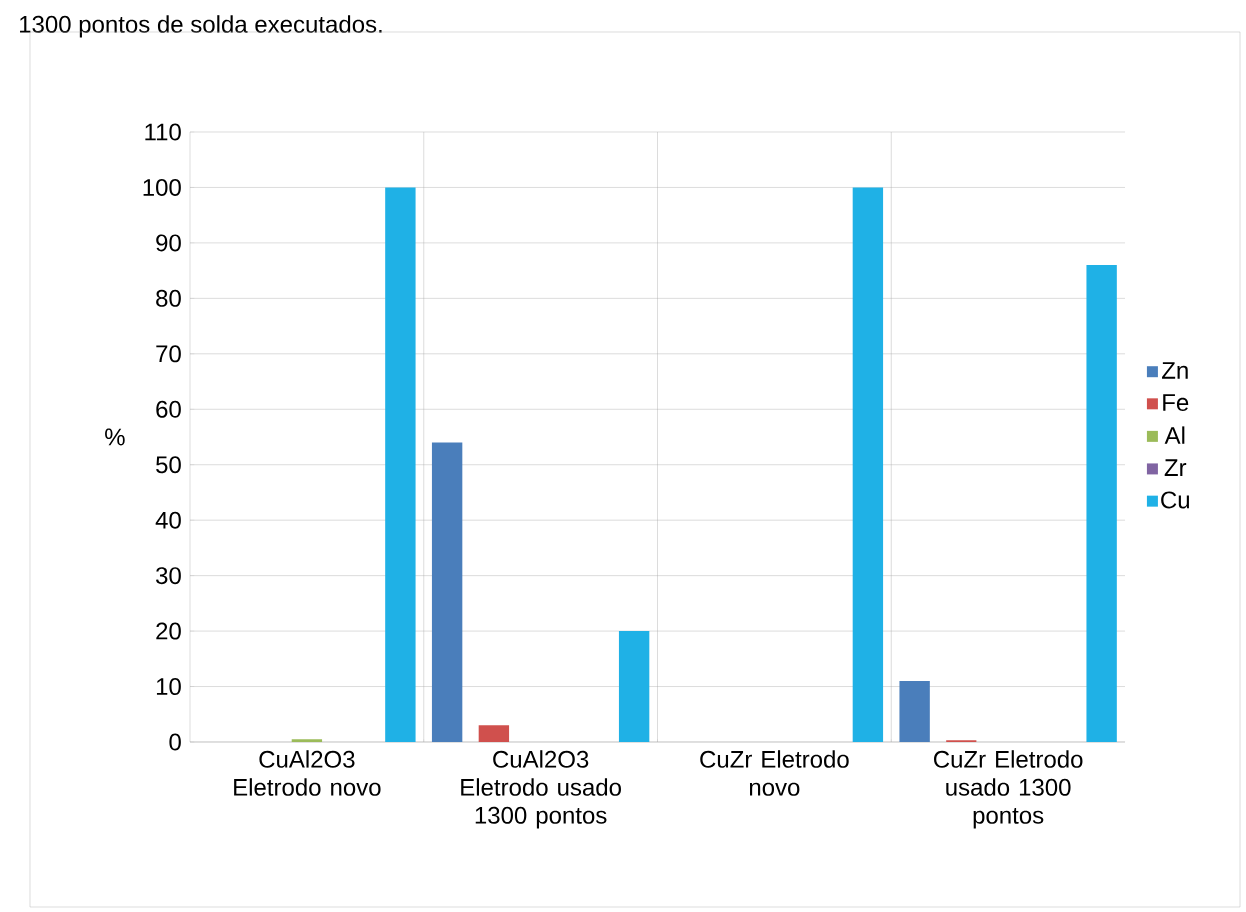  I want to click on text: 1300 pontos de solda executados., so click(201, 26).